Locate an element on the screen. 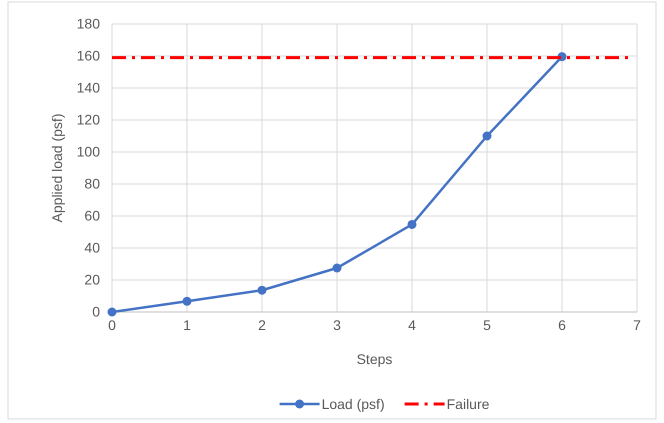 The image size is (664, 423). x-tick-label: 0 is located at coordinates (112, 324).